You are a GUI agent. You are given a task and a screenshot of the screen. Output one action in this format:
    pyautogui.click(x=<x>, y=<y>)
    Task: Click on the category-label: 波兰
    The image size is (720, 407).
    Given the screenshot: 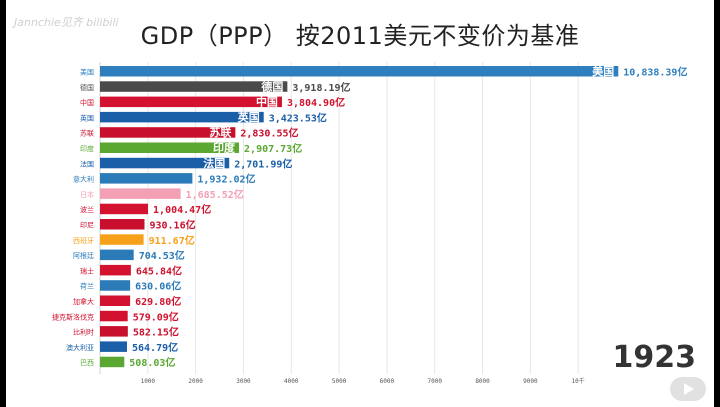 What is the action you would take?
    pyautogui.click(x=87, y=209)
    